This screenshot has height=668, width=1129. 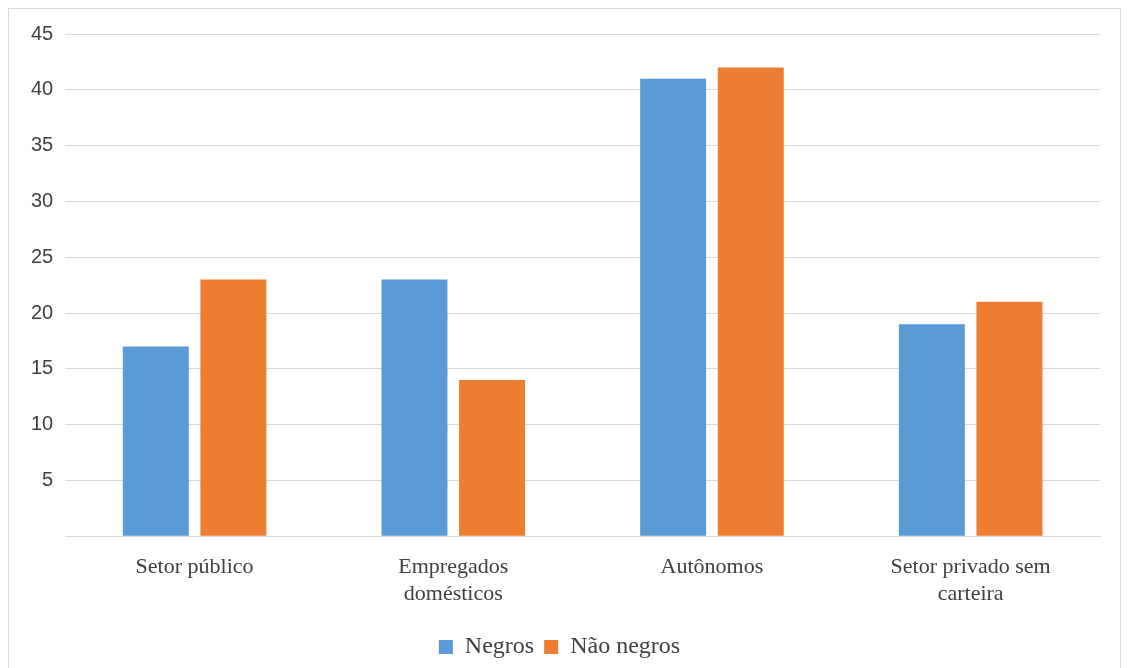 What do you see at coordinates (499, 645) in the screenshot?
I see `legend-label: Negros` at bounding box center [499, 645].